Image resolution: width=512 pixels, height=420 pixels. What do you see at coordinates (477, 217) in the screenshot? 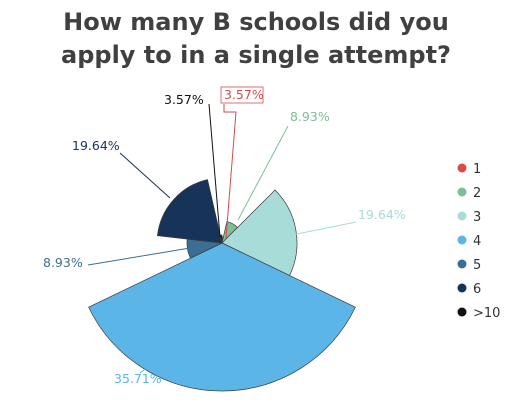
I see `legend-label-3: 3` at bounding box center [477, 217].